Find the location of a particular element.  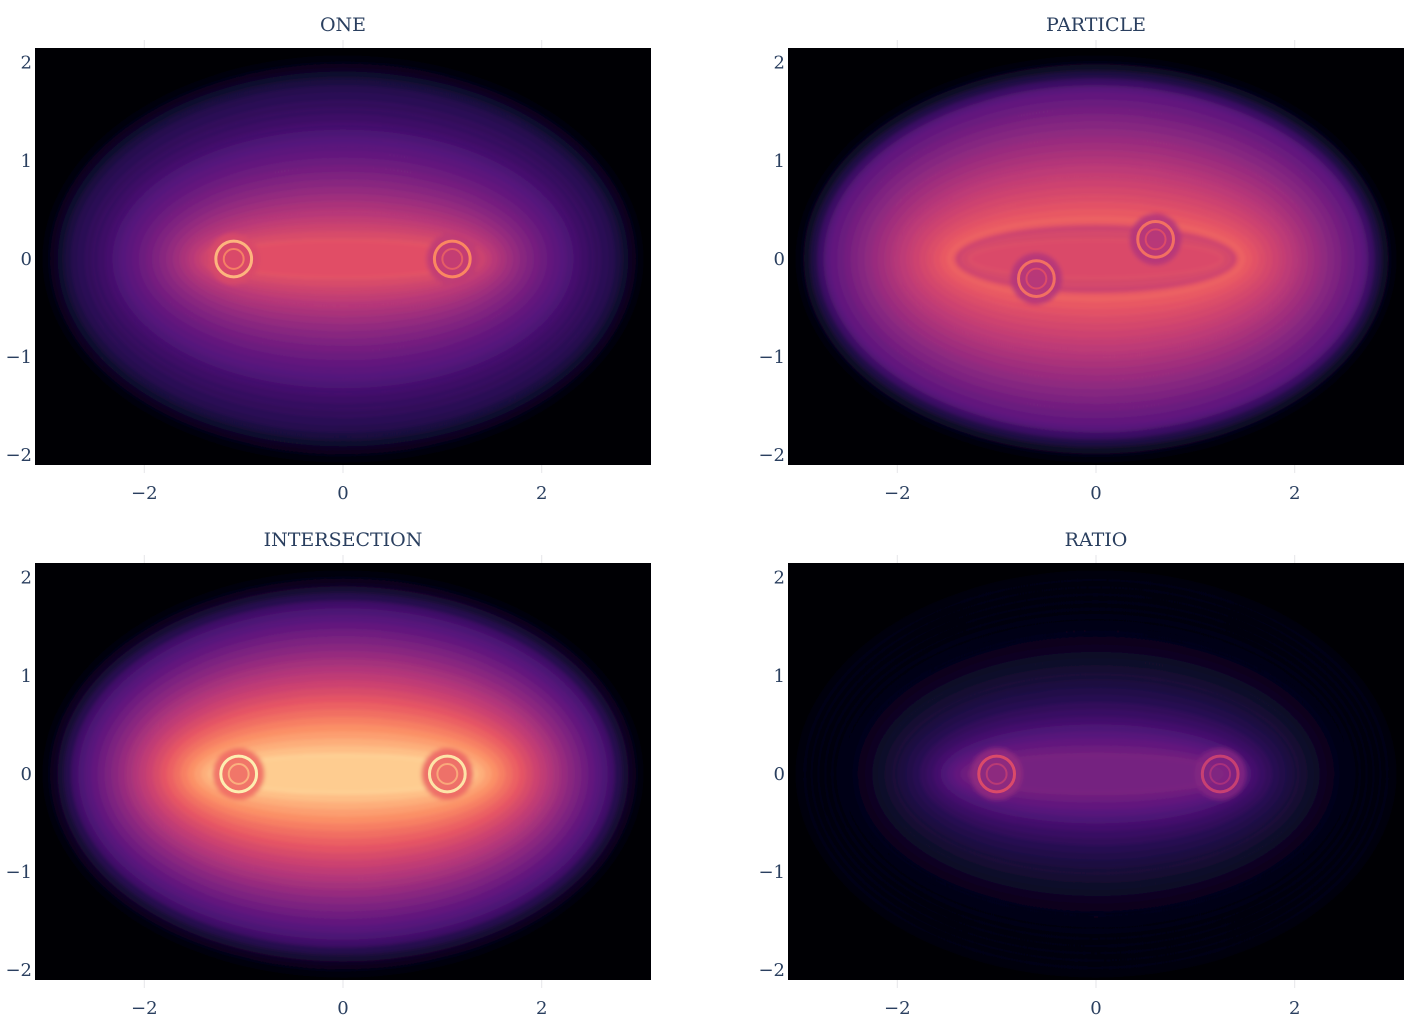

panel-title: ONE is located at coordinates (343, 25).